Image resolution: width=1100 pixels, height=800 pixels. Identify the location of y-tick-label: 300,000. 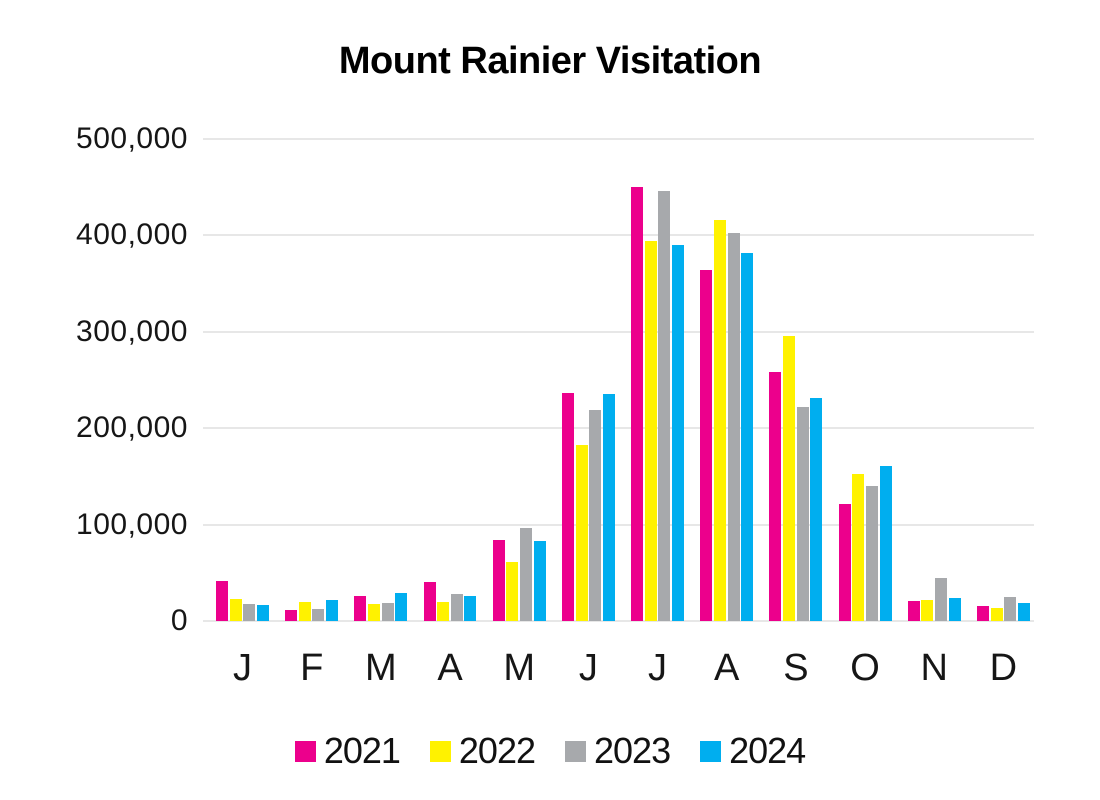
(132, 331).